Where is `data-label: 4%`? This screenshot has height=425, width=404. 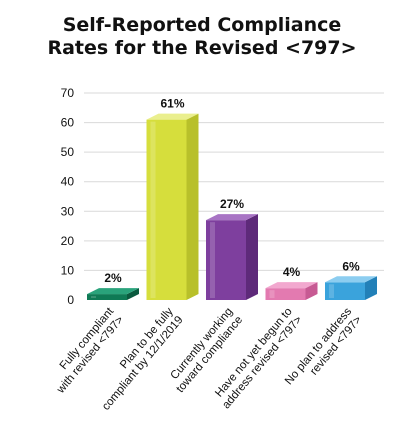
data-label: 4% is located at coordinates (292, 272).